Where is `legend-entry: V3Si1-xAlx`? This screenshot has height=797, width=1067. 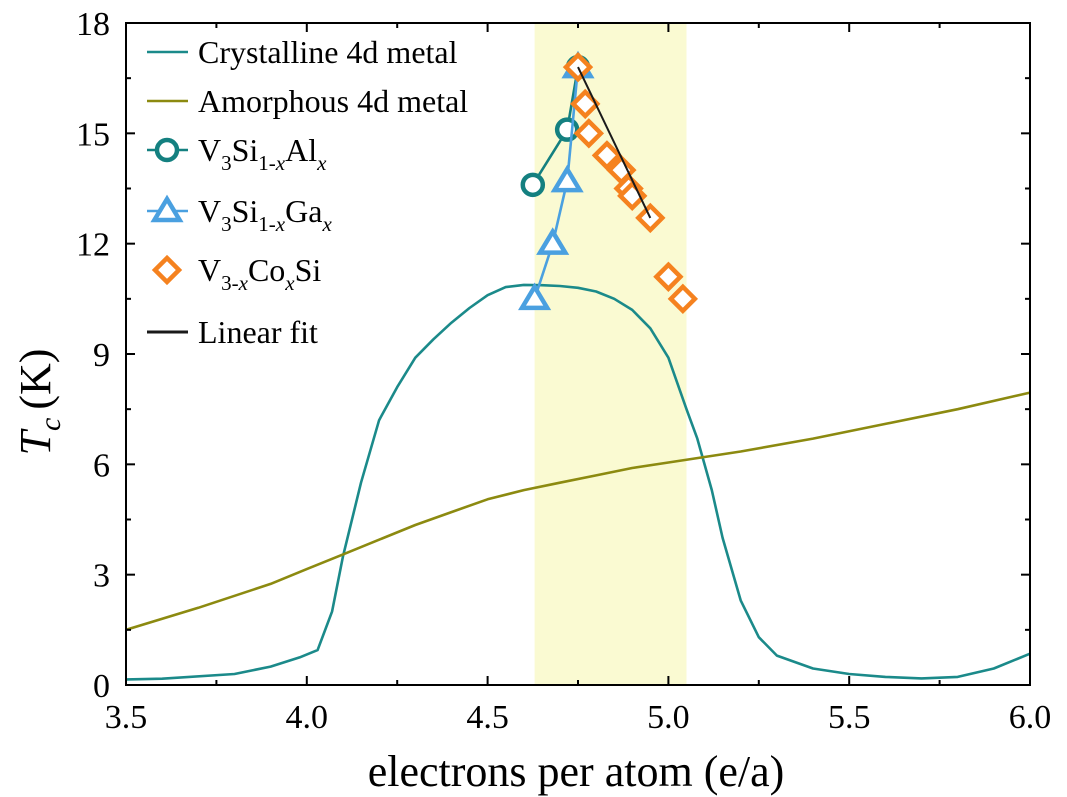 legend-entry: V3Si1-xAlx is located at coordinates (237, 153).